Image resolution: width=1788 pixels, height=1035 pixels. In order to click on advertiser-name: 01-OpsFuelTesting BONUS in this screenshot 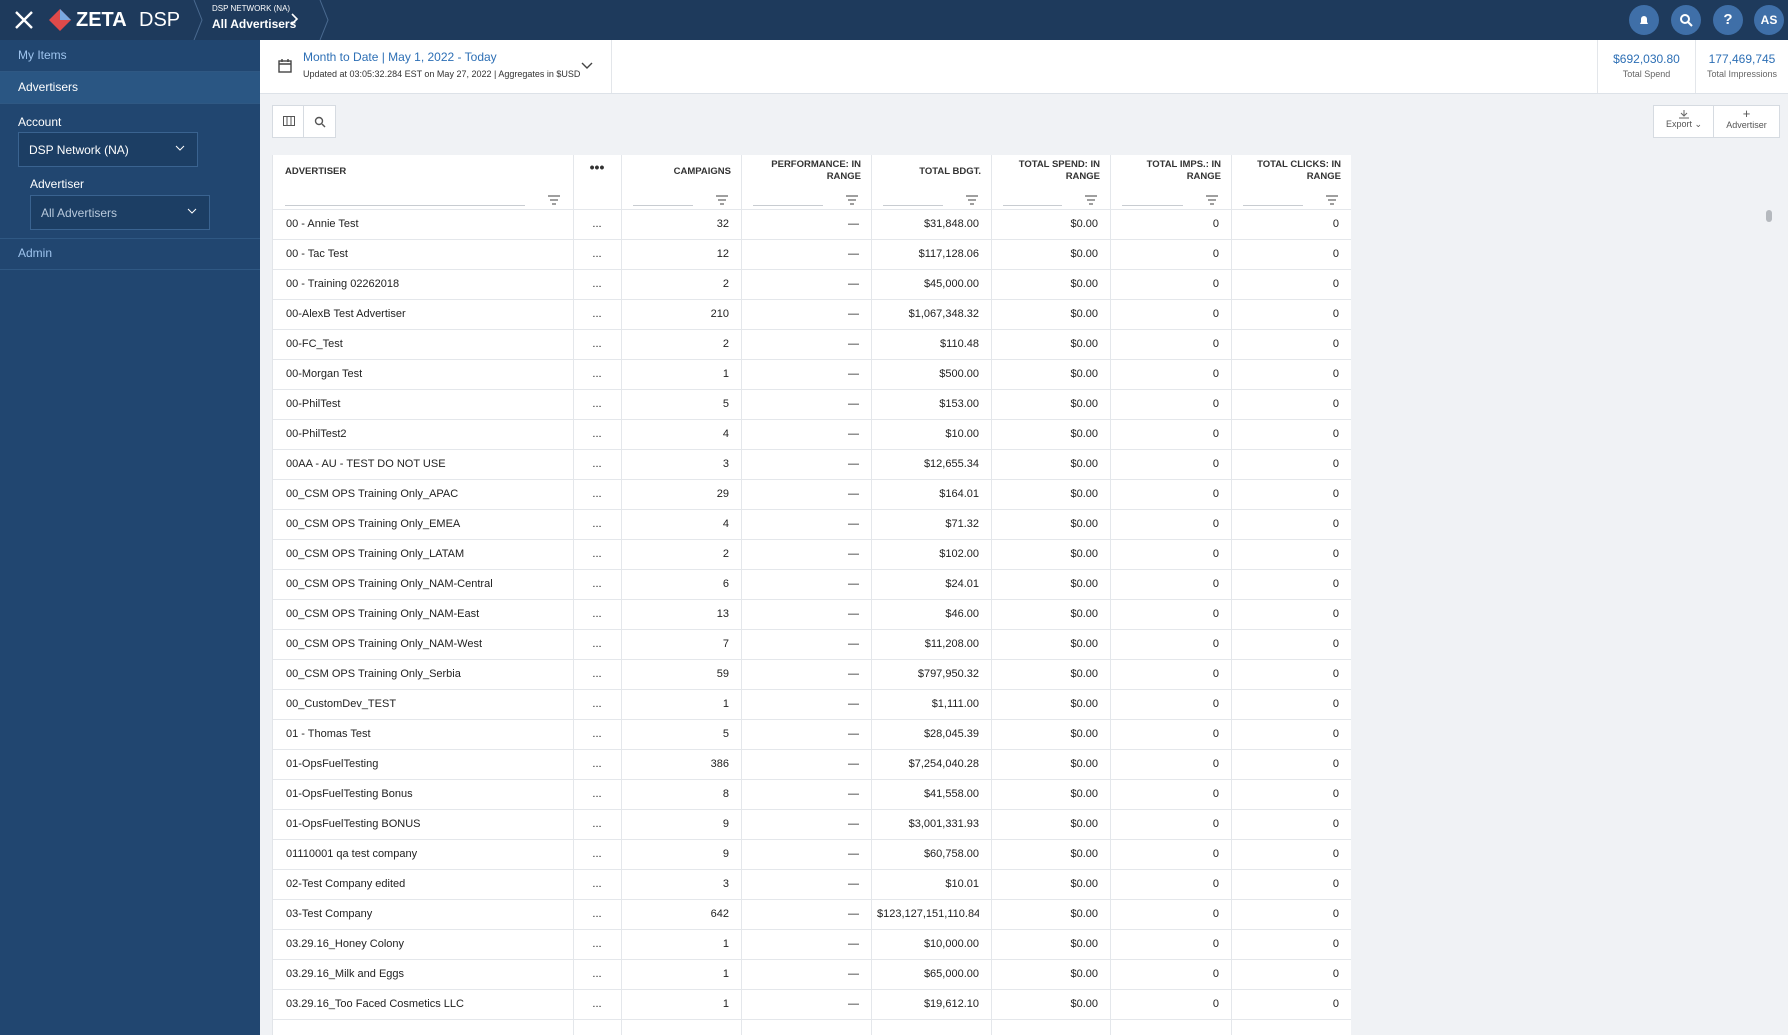, I will do `click(353, 824)`.